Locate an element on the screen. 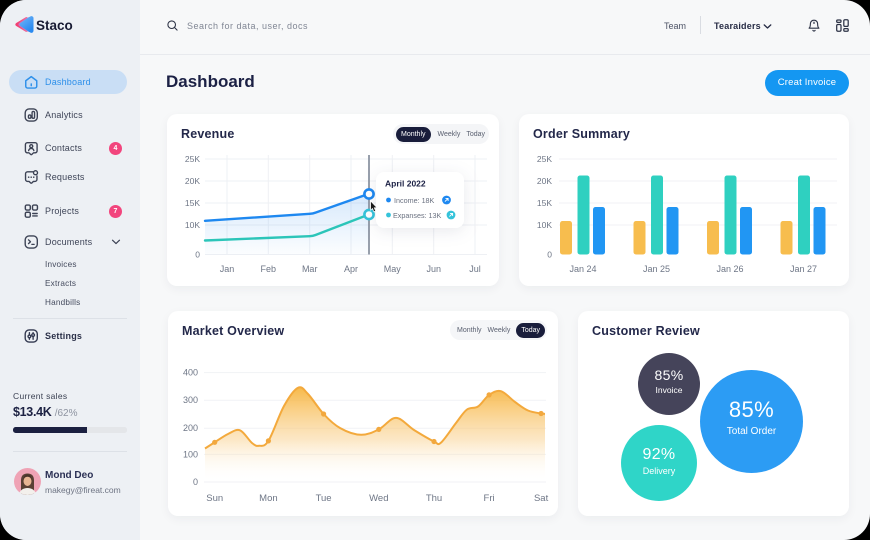  svg-text: Sun is located at coordinates (214, 498).